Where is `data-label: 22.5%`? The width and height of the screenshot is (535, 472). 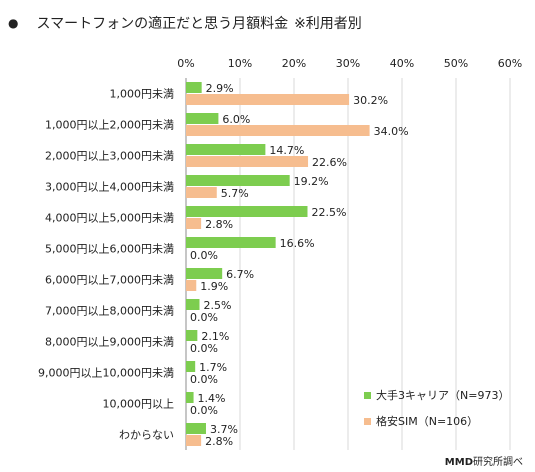 data-label: 22.5% is located at coordinates (329, 212).